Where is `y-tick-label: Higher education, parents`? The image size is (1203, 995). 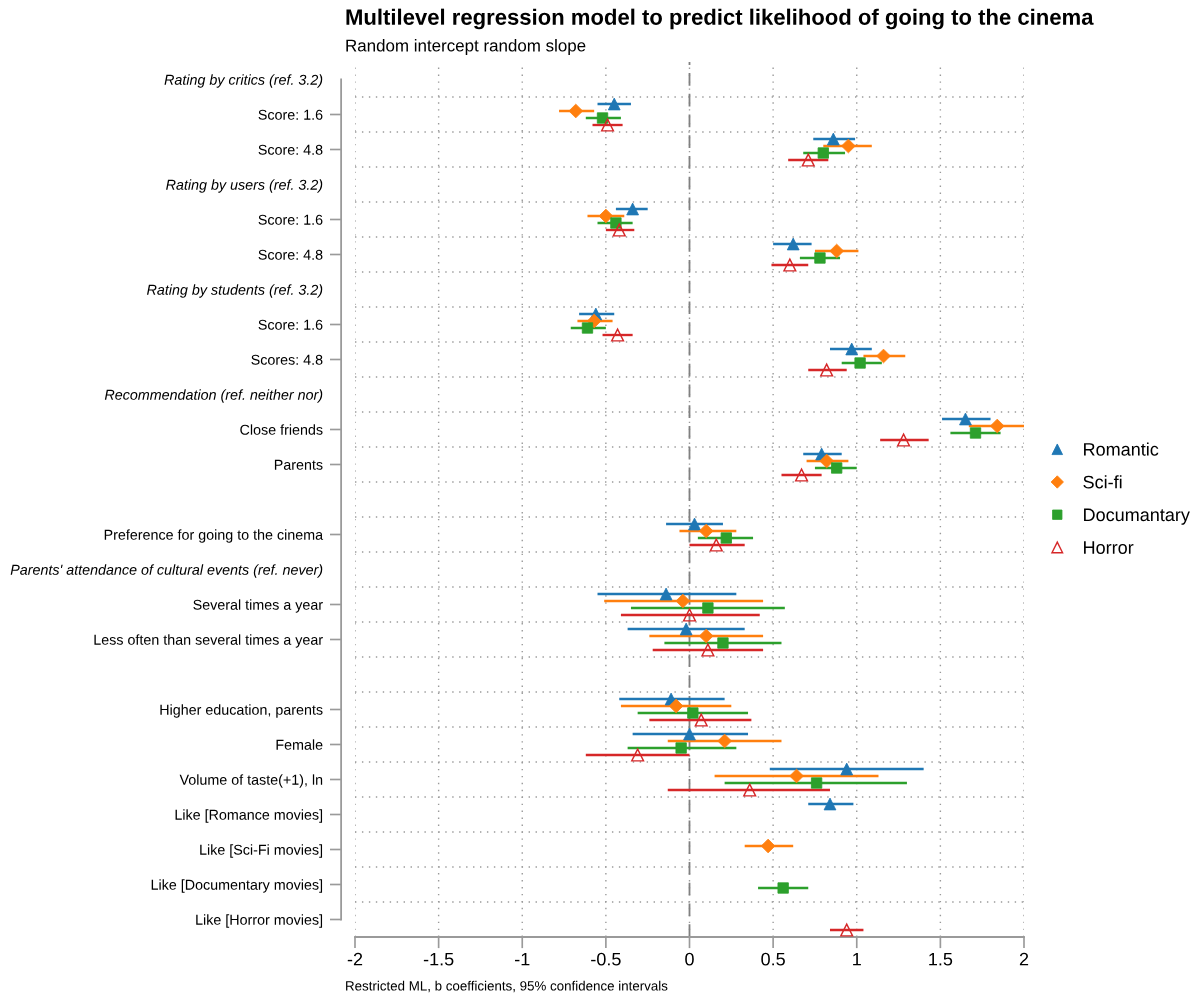
y-tick-label: Higher education, parents is located at coordinates (241, 711).